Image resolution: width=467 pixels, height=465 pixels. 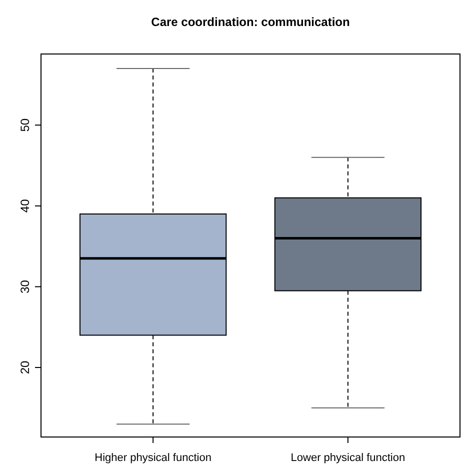 What do you see at coordinates (250, 22) in the screenshot?
I see `chart-title: Care coordination: communication` at bounding box center [250, 22].